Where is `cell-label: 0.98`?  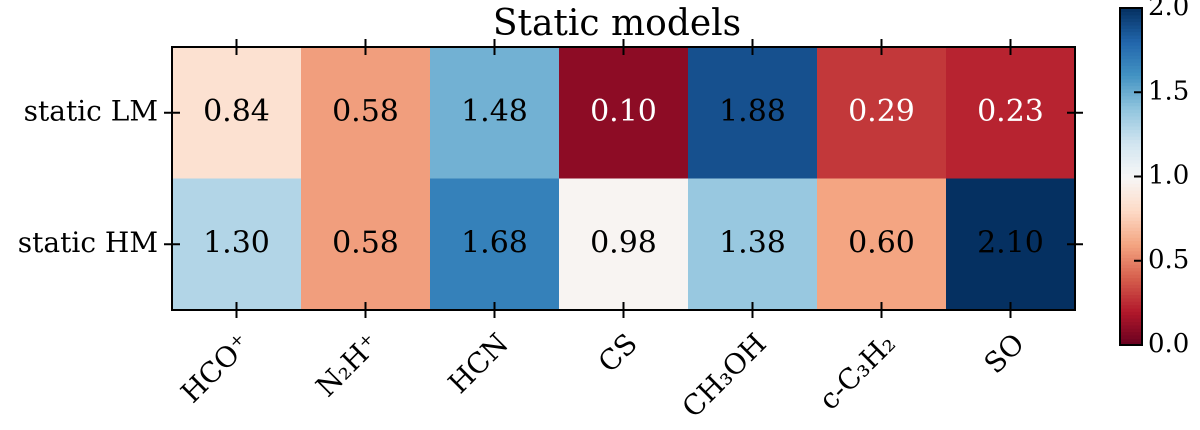
cell-label: 0.98 is located at coordinates (623, 242).